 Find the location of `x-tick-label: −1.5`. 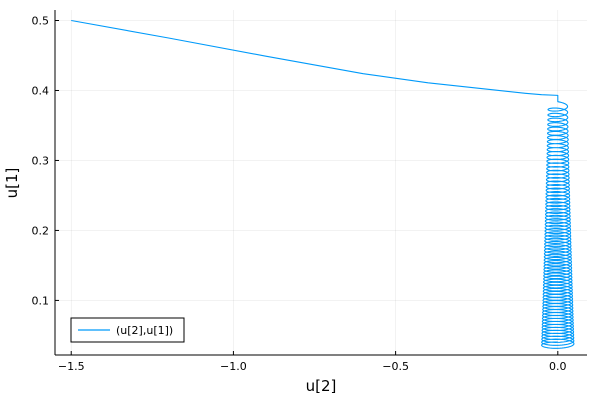

x-tick-label: −1.5 is located at coordinates (71, 366).